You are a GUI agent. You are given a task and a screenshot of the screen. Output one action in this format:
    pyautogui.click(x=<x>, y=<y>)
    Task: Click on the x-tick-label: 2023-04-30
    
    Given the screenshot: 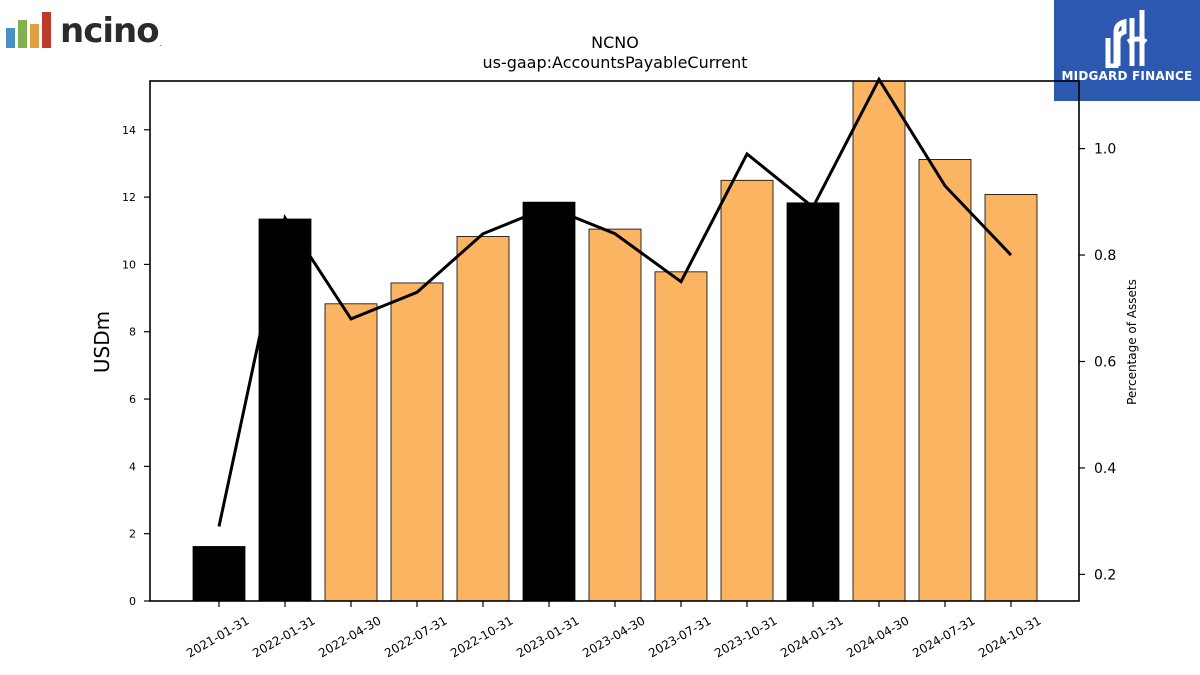 What is the action you would take?
    pyautogui.click(x=613, y=636)
    